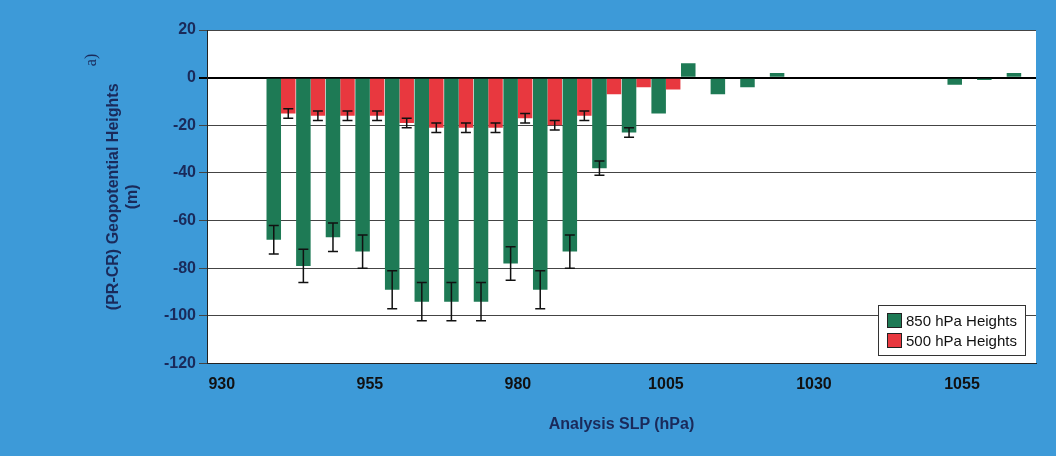 The image size is (1056, 456). What do you see at coordinates (187, 29) in the screenshot?
I see `y-tick-label: 20` at bounding box center [187, 29].